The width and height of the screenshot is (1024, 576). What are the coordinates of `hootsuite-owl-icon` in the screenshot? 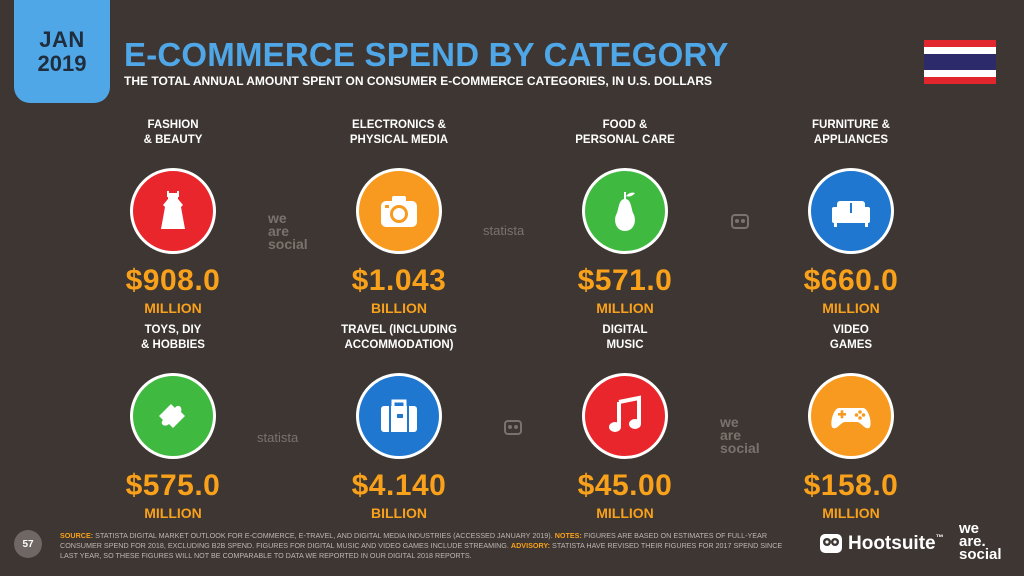 It's located at (831, 543).